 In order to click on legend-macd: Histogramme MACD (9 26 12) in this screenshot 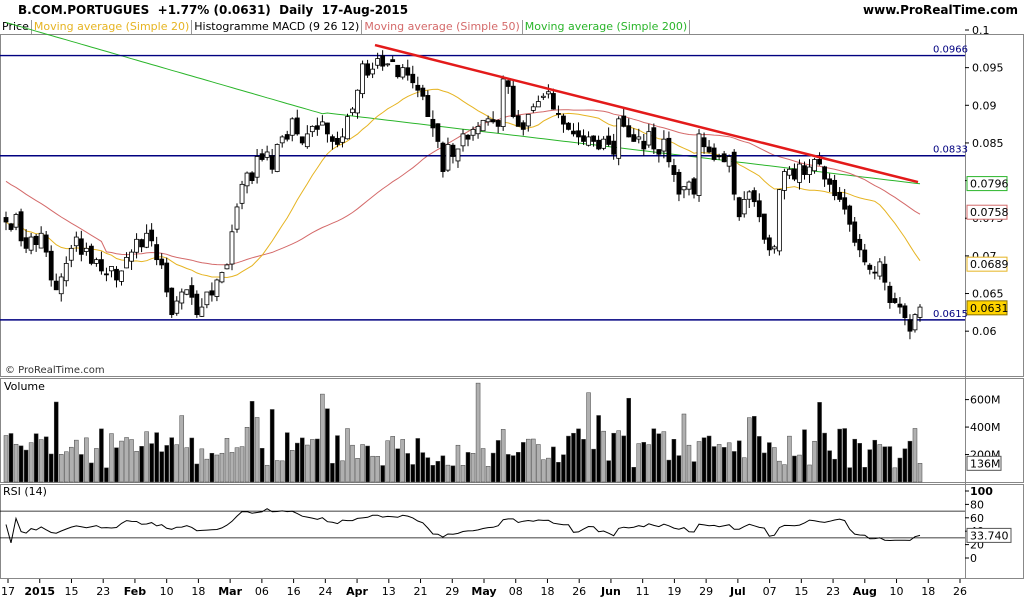, I will do `click(277, 27)`.